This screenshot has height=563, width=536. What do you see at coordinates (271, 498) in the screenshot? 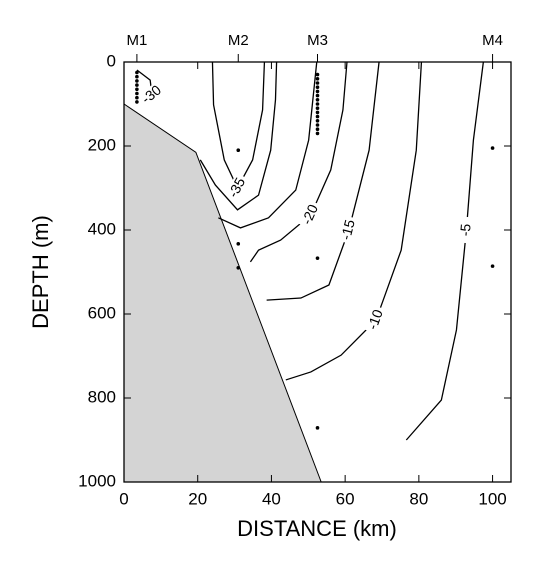
I see `x-tick-label: 40` at bounding box center [271, 498].